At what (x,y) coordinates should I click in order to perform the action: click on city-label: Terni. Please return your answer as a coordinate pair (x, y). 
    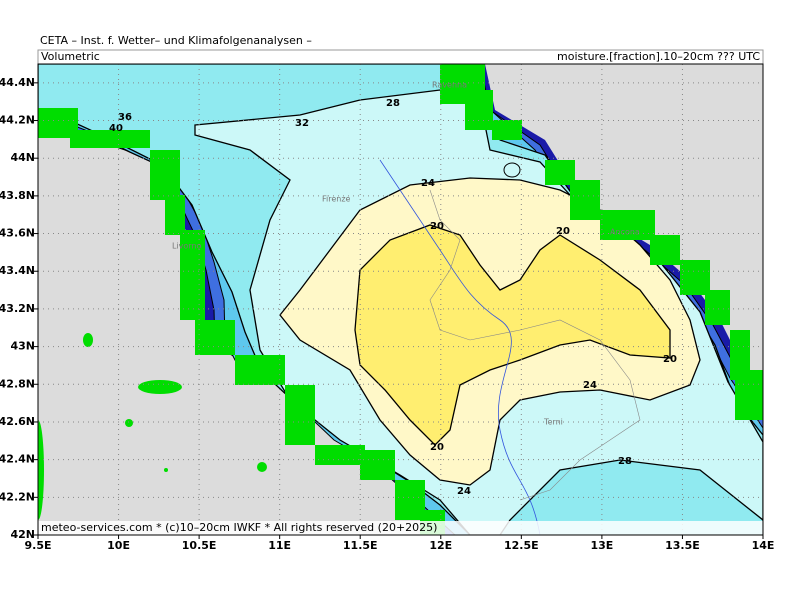
    Looking at the image, I should click on (553, 422).